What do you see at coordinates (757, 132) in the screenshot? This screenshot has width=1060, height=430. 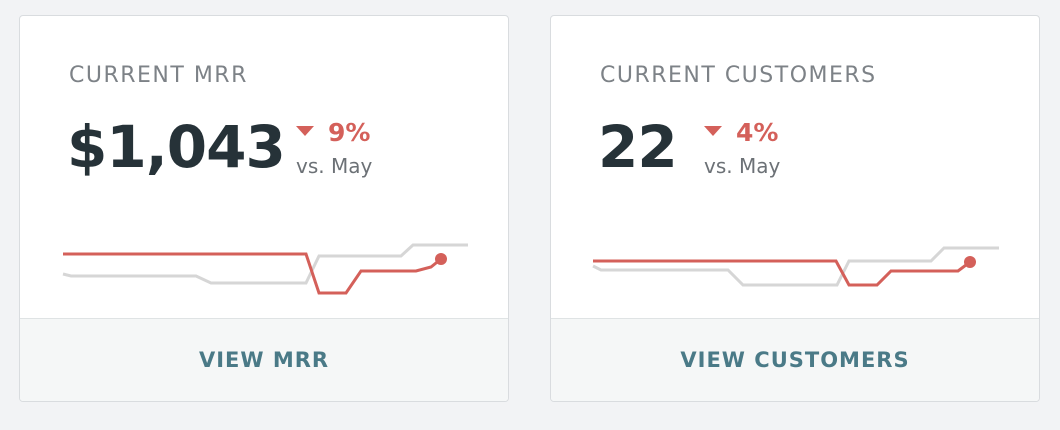 I see `change-value: 4%` at bounding box center [757, 132].